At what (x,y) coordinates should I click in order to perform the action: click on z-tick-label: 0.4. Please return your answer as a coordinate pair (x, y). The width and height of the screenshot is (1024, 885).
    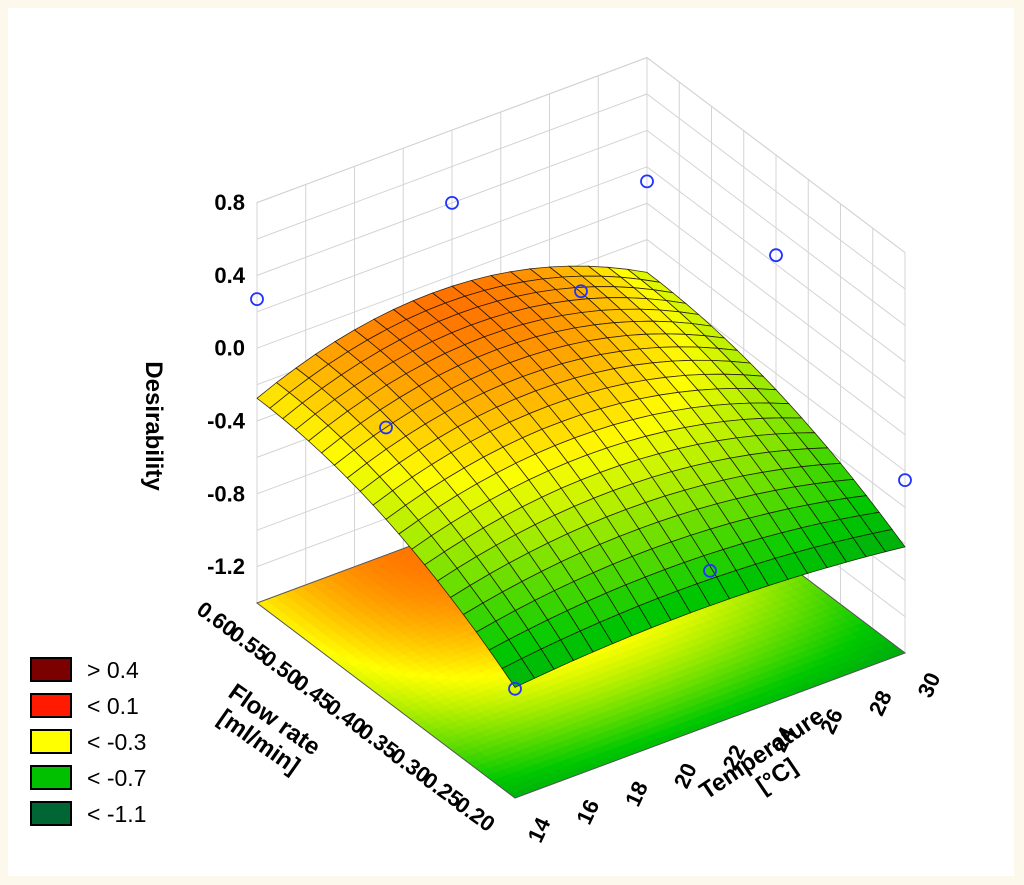
    Looking at the image, I should click on (229, 275).